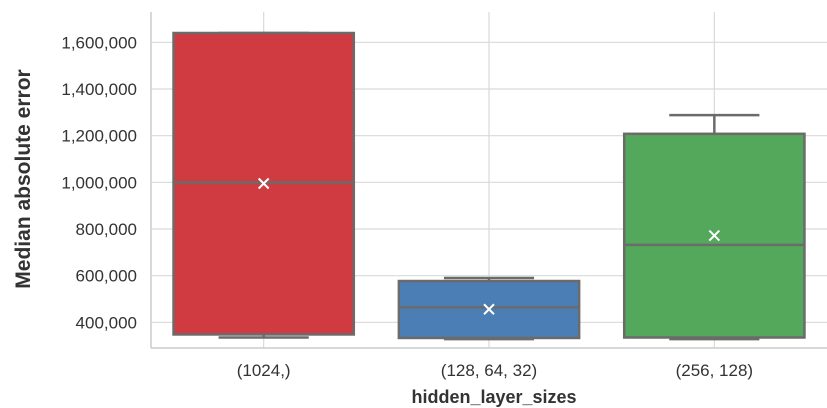 The image size is (827, 408). Describe the element at coordinates (106, 322) in the screenshot. I see `y-tick-label: 400,000` at that location.